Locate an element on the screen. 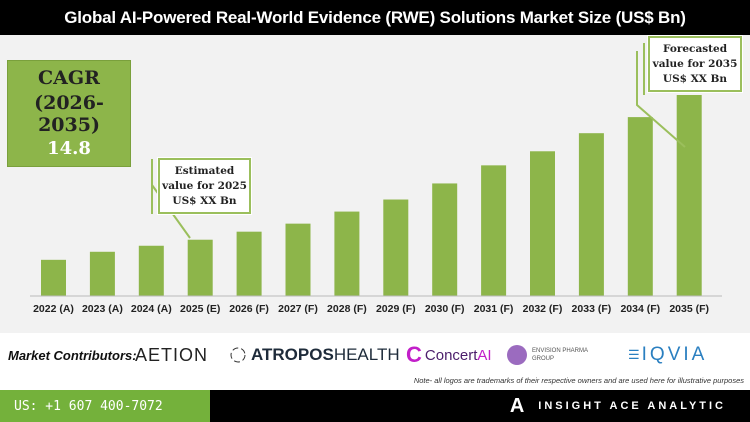 Image resolution: width=750 pixels, height=422 pixels. x-tick-label: 2031 (F) is located at coordinates (494, 309).